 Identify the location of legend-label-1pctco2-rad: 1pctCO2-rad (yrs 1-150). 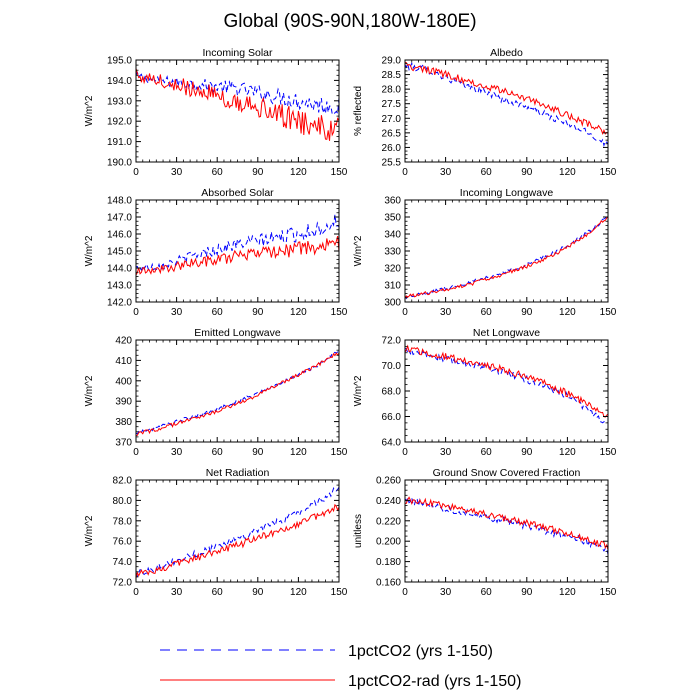
(434, 681).